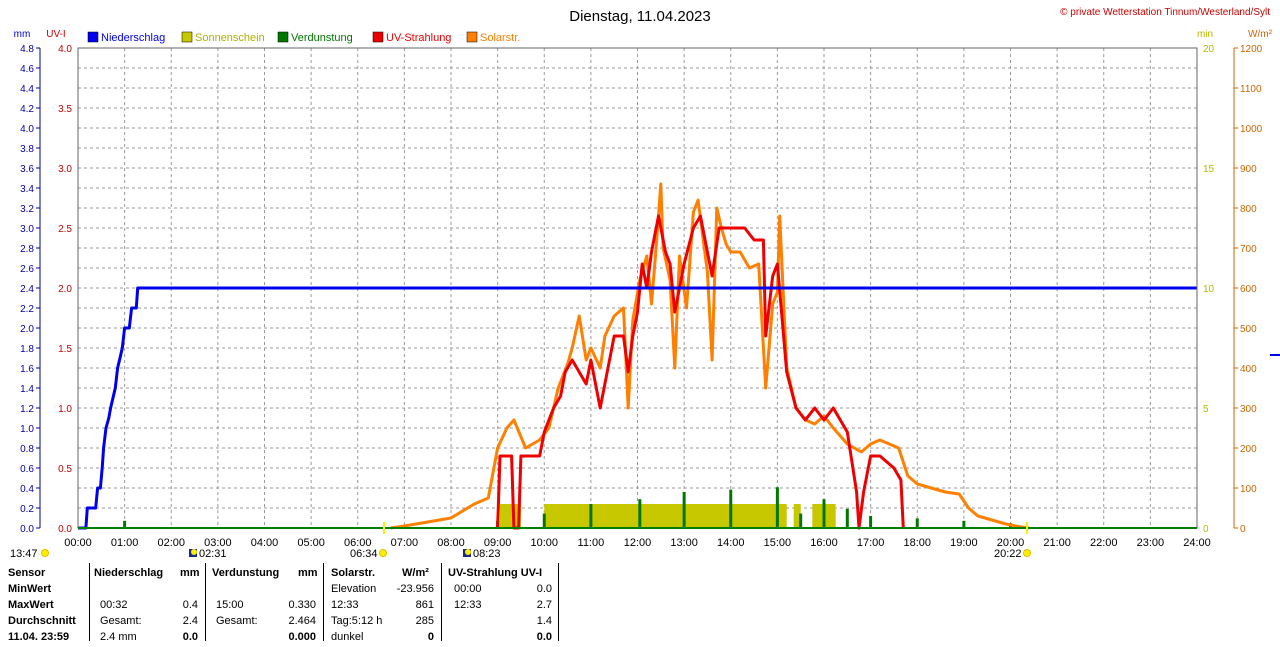 This screenshot has height=647, width=1280. Describe the element at coordinates (544, 543) in the screenshot. I see `time-tick-label: 10:00` at that location.